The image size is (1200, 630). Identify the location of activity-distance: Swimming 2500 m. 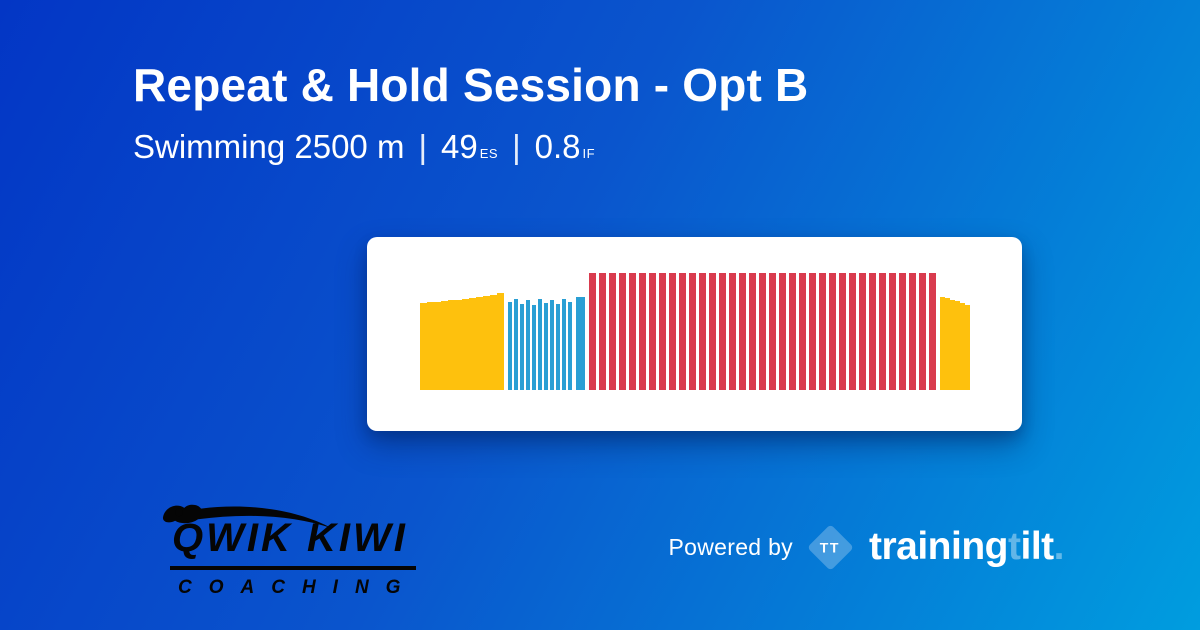
(269, 146).